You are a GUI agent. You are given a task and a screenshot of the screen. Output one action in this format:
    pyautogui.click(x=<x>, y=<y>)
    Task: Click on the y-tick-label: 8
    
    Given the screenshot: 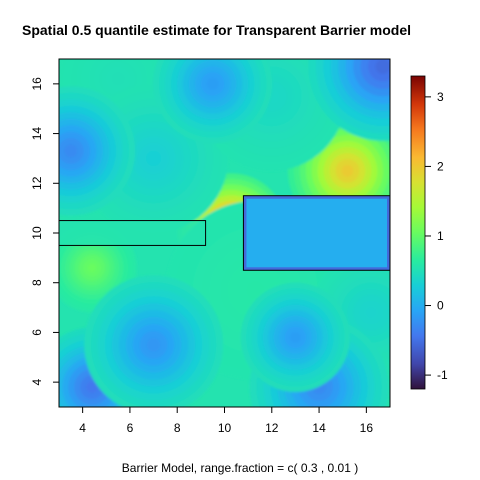 What is the action you would take?
    pyautogui.click(x=37, y=282)
    